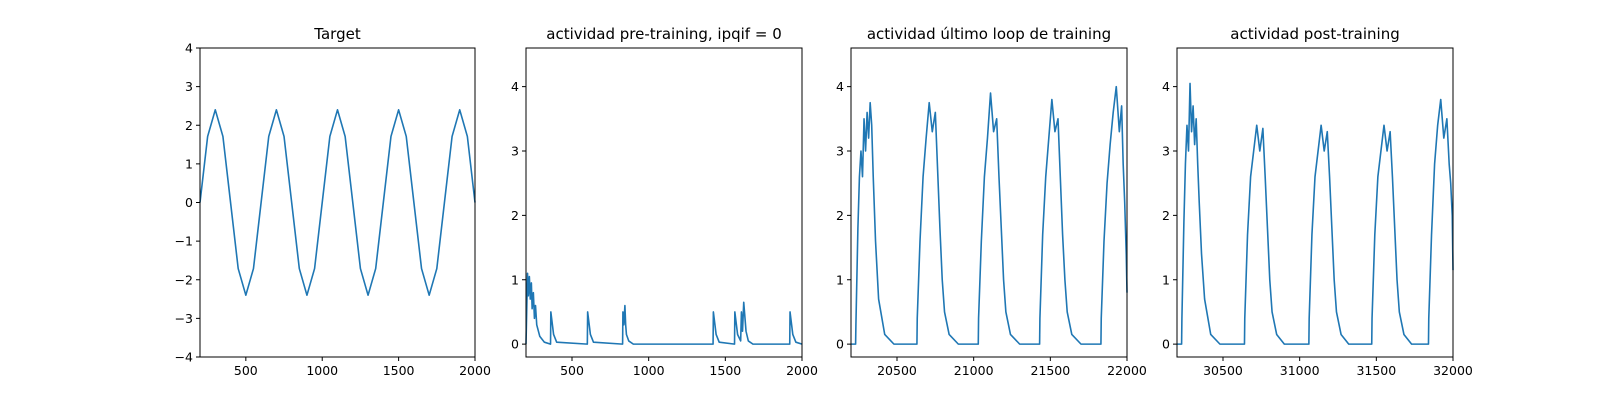 Image resolution: width=1600 pixels, height=400 pixels. What do you see at coordinates (1127, 370) in the screenshot?
I see `x-tick-label: 22000` at bounding box center [1127, 370].